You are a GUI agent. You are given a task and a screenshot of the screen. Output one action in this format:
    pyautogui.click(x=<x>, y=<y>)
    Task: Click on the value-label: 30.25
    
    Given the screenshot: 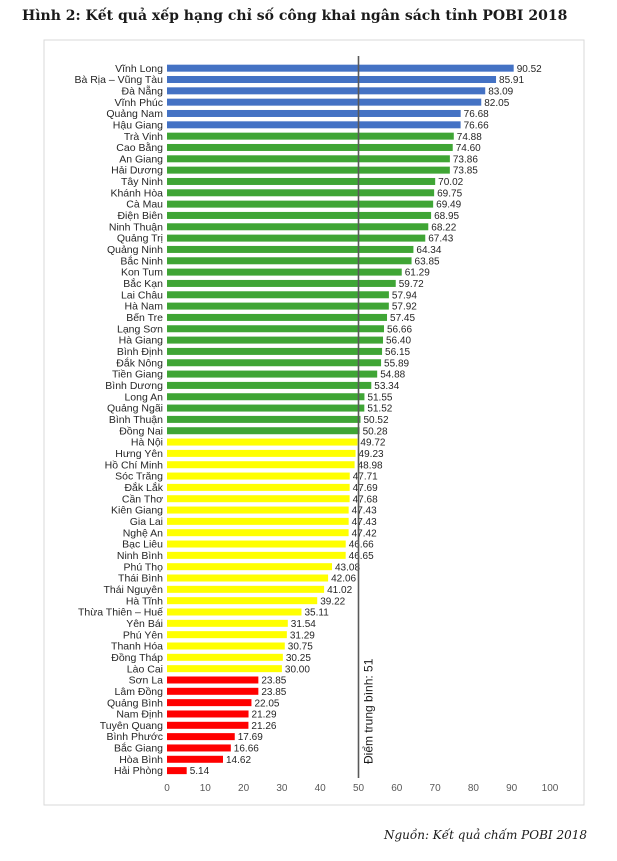 What is the action you would take?
    pyautogui.click(x=298, y=658)
    